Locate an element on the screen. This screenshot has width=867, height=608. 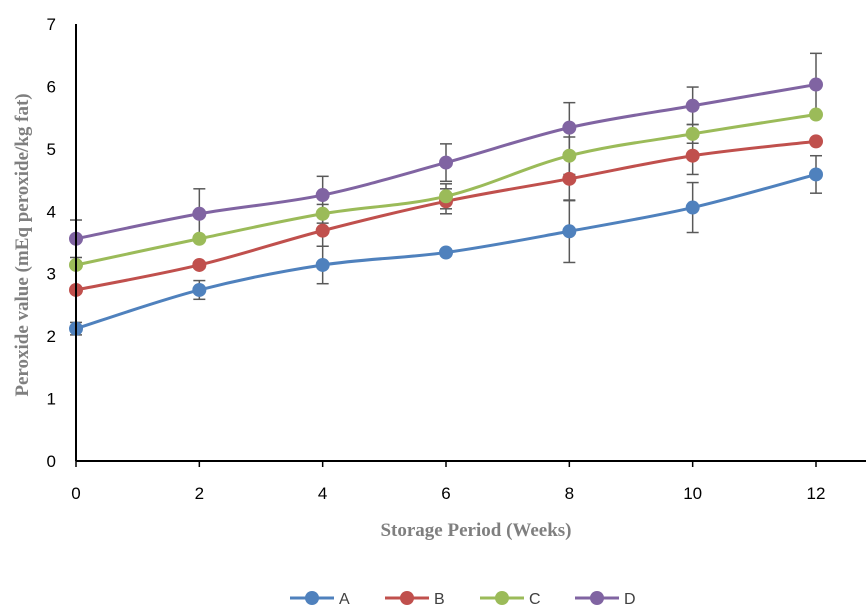
x-tick-label: 2 is located at coordinates (199, 493).